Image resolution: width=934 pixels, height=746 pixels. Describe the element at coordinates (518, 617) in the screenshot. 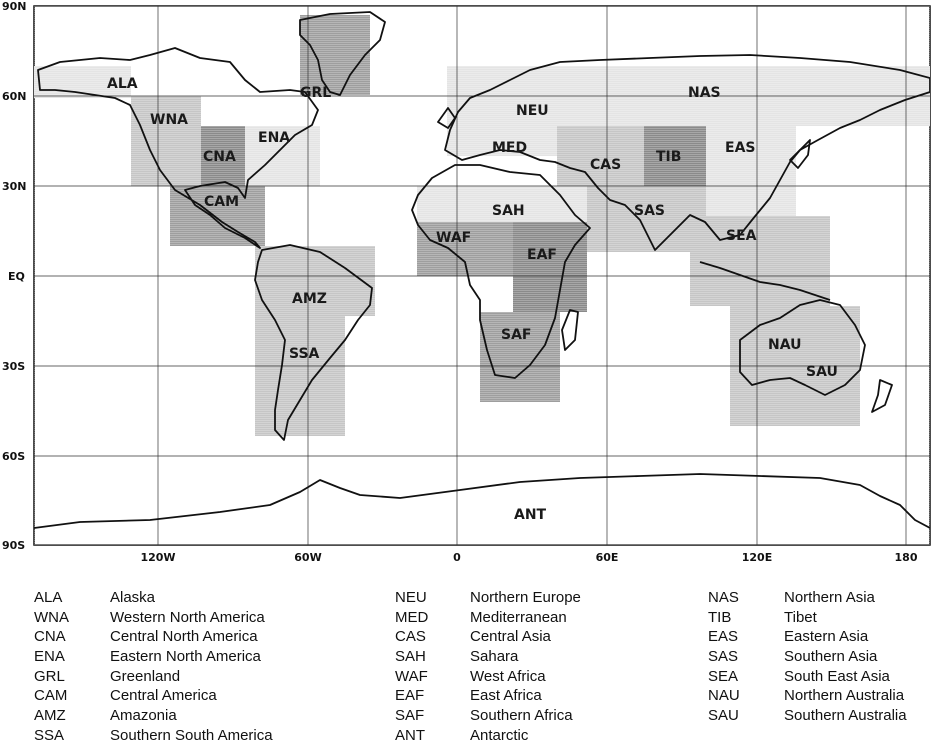

I see `legend-name: Mediterranean` at that location.